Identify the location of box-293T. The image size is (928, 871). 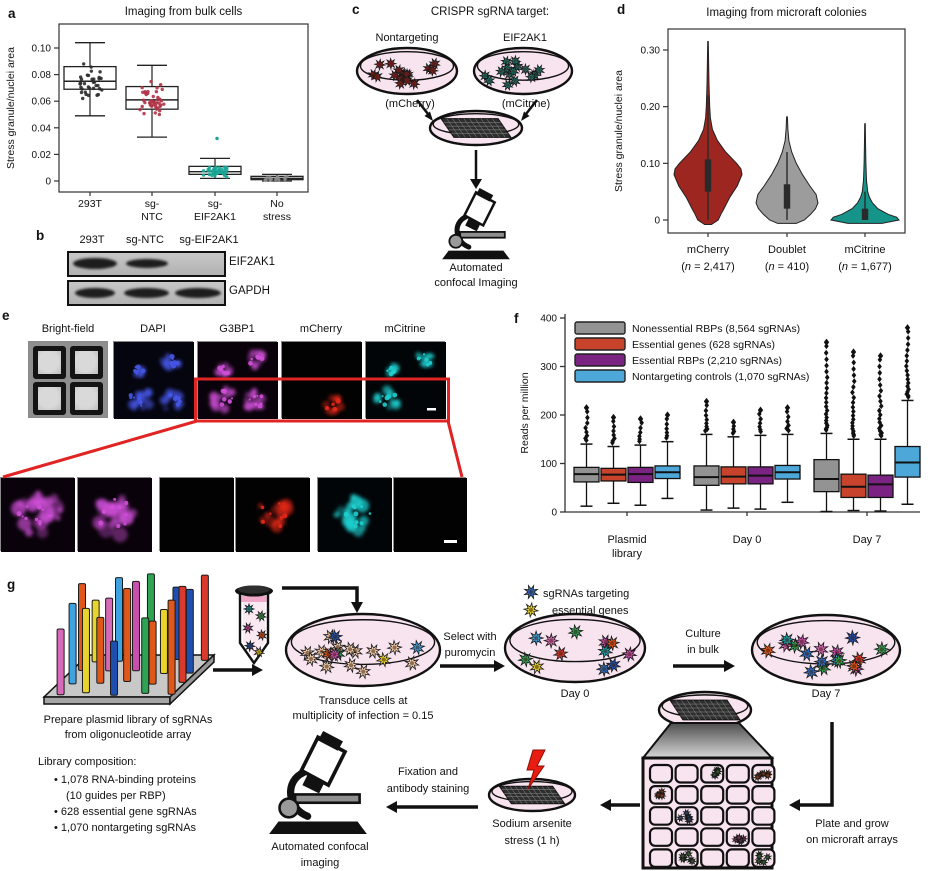
(90, 79).